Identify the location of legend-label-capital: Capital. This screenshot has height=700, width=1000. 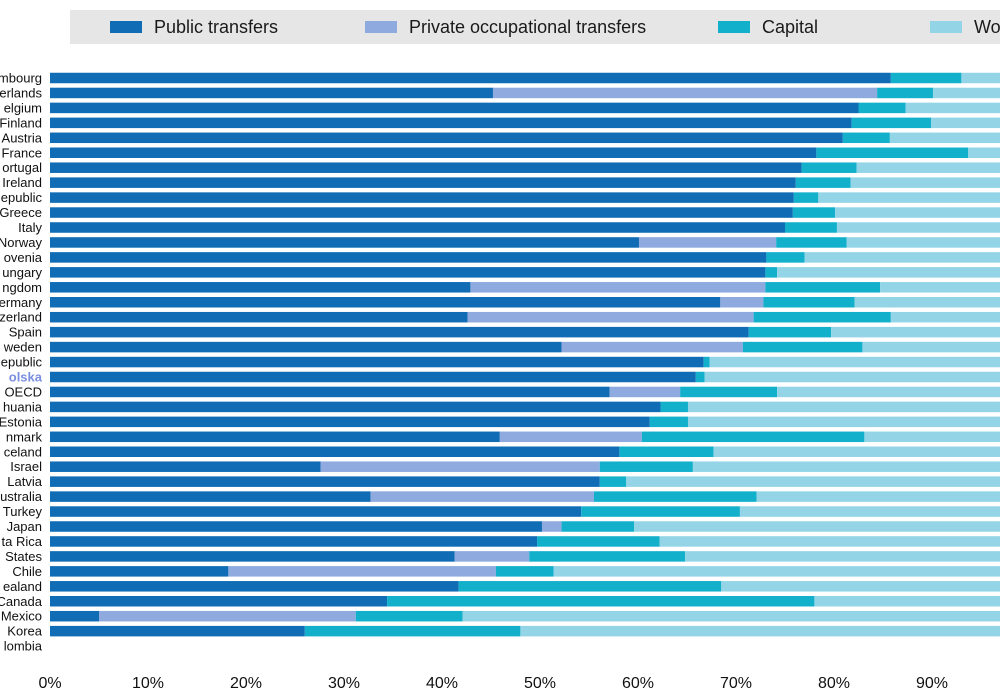
(790, 26).